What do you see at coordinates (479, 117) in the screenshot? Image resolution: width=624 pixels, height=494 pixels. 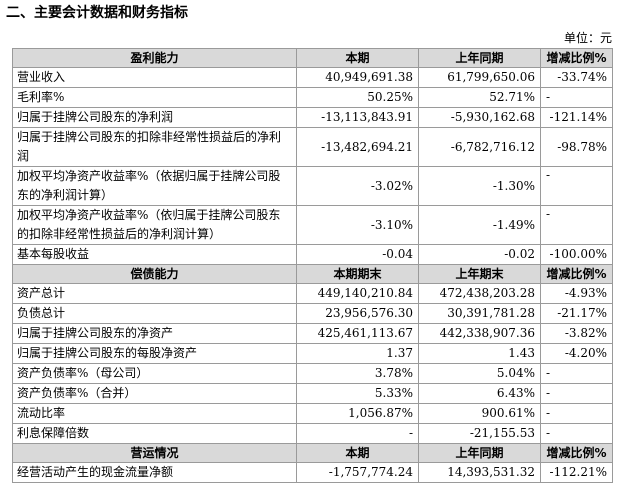 I see `prior-value: -5,930,162.68` at bounding box center [479, 117].